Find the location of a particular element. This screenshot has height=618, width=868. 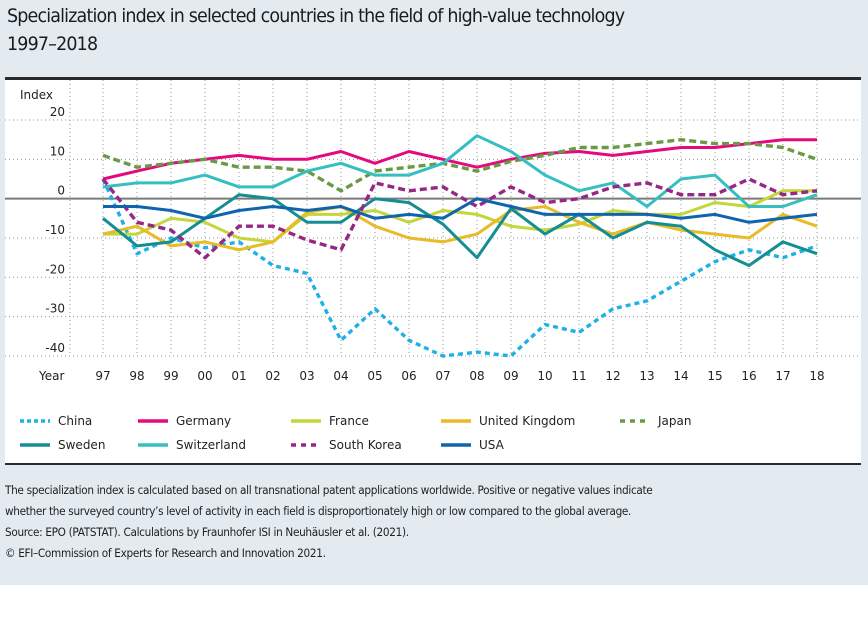

legend-swatch-switzerland is located at coordinates (153, 445).